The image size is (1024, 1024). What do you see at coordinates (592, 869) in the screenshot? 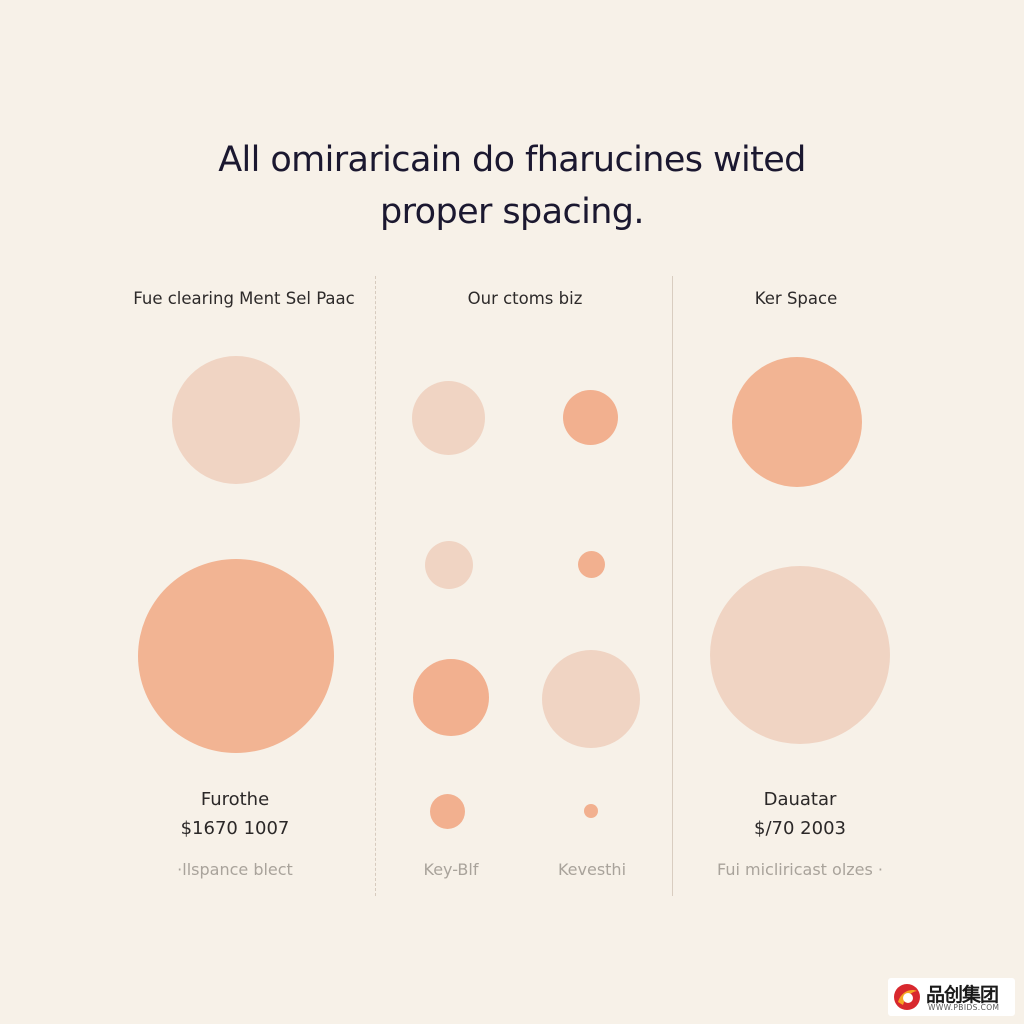
I see `middle-caption-right: Kevesthi` at bounding box center [592, 869].